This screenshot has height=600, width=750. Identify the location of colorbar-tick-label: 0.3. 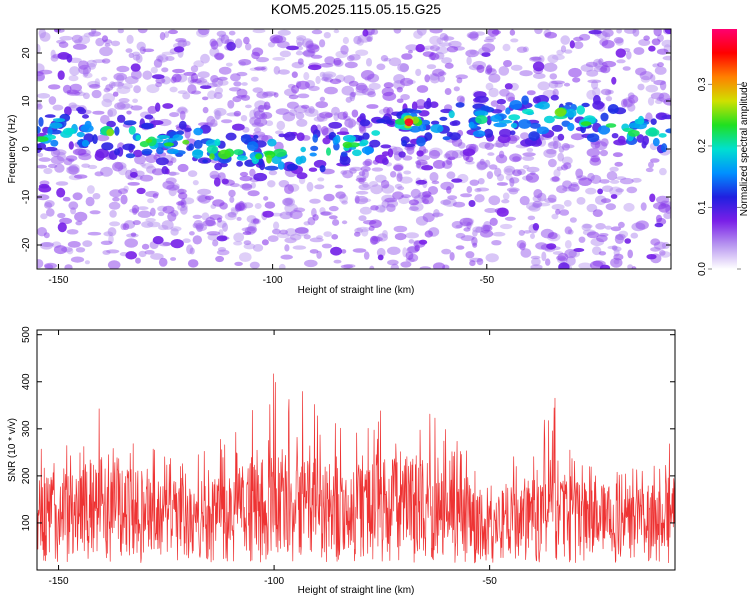
(702, 84).